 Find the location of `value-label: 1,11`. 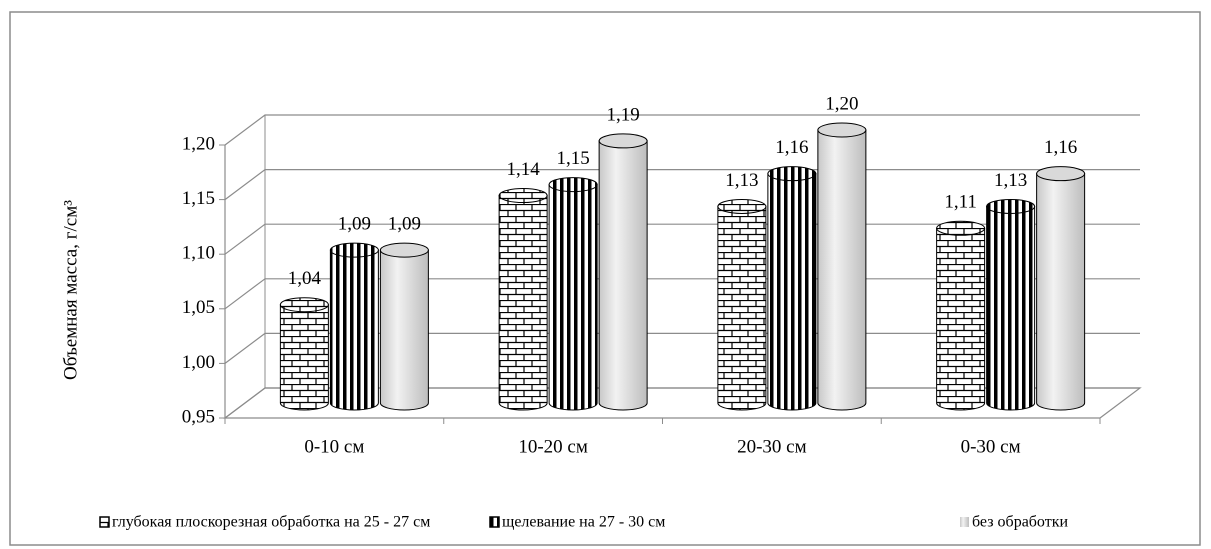

value-label: 1,11 is located at coordinates (960, 202).